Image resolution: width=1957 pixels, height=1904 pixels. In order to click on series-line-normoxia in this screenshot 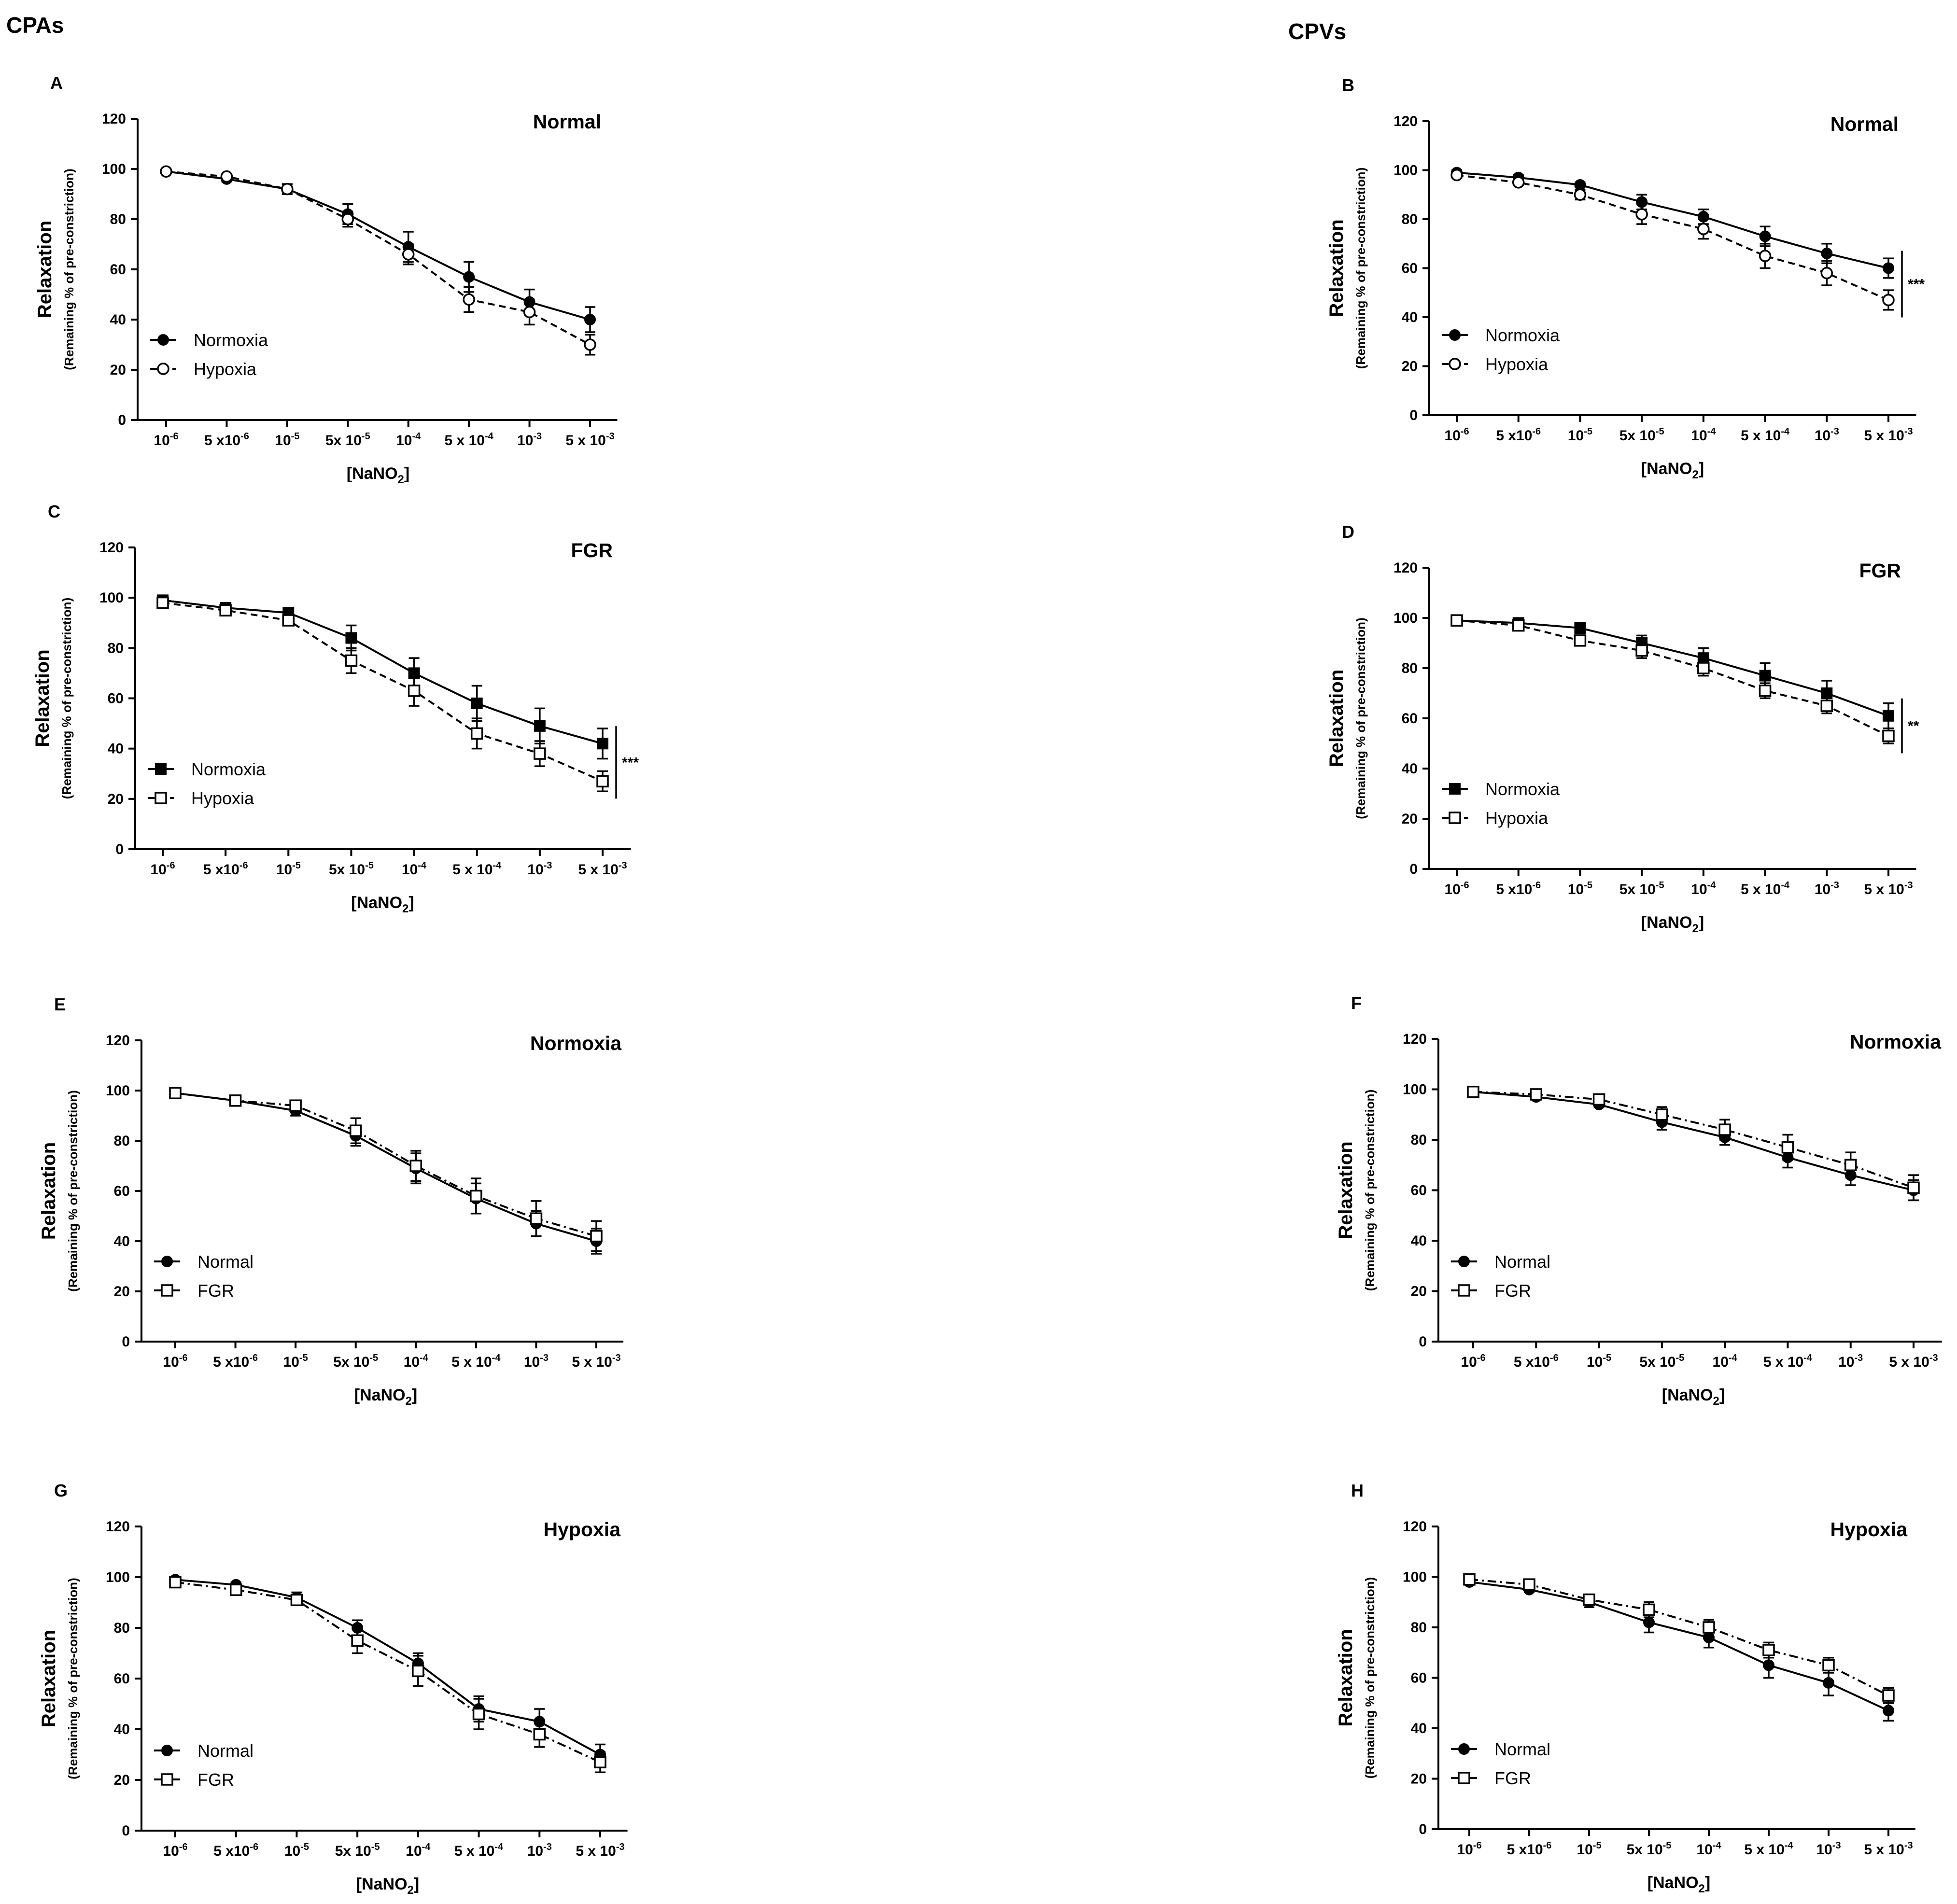, I will do `click(378, 246)`.